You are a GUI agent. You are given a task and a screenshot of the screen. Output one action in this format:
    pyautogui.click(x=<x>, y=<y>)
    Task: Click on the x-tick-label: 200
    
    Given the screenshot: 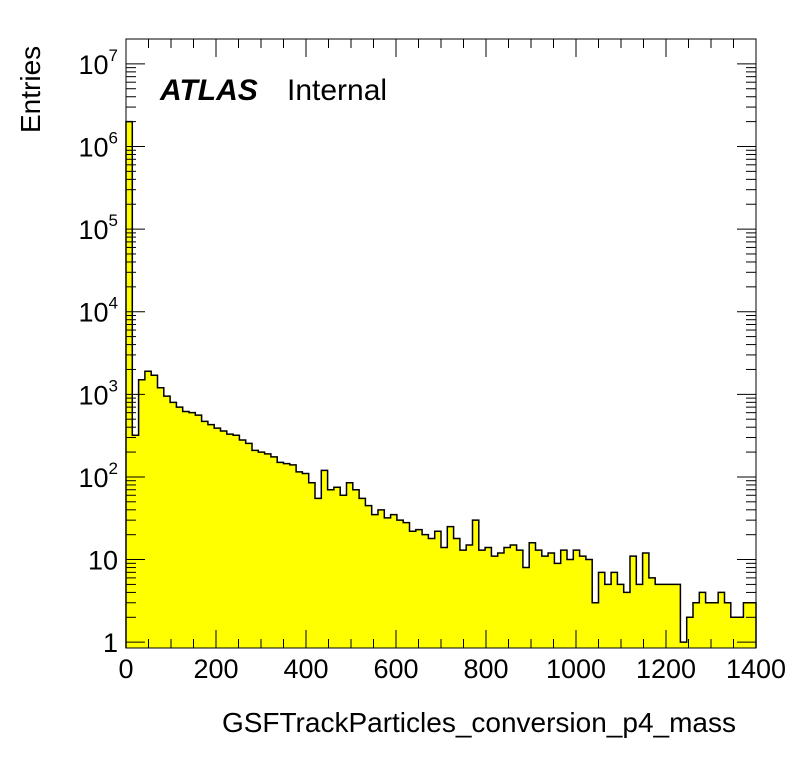 What is the action you would take?
    pyautogui.click(x=215, y=669)
    